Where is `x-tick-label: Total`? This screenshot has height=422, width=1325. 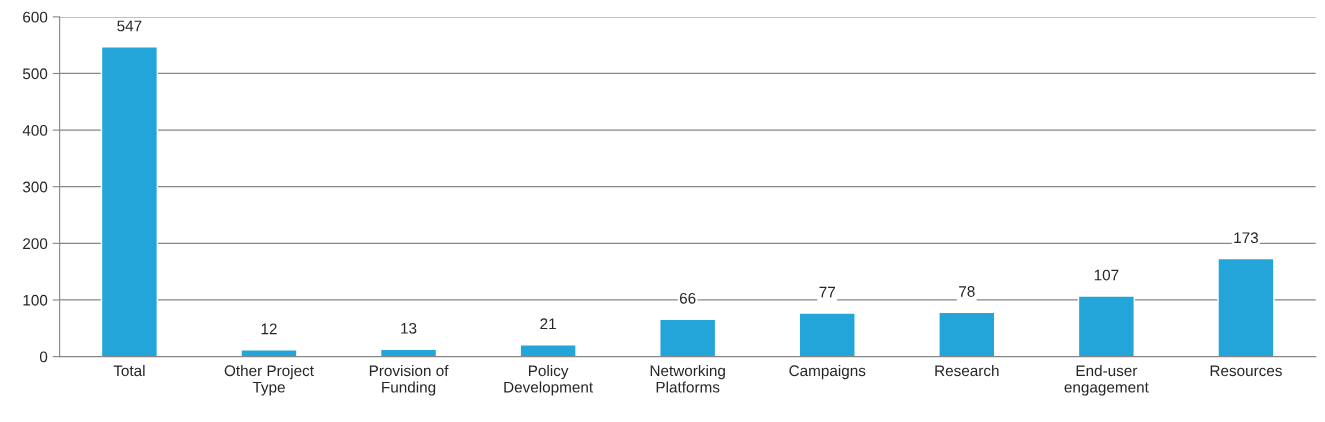 x-tick-label: Total is located at coordinates (129, 370).